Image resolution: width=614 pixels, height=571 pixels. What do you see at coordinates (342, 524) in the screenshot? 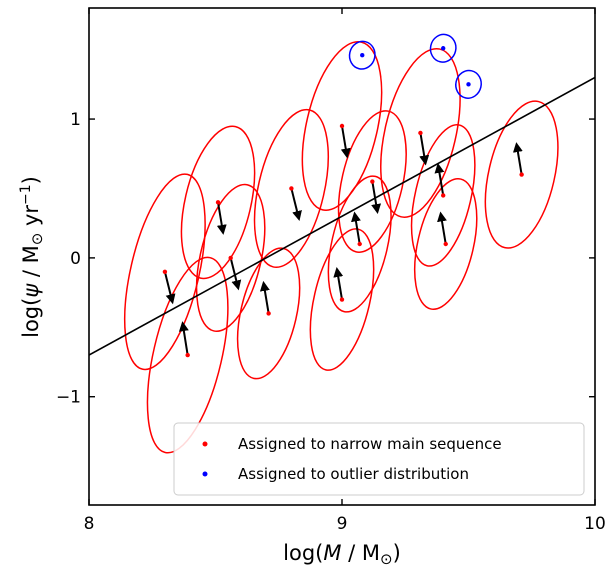
I see `x-tick-label: 9` at bounding box center [342, 524].